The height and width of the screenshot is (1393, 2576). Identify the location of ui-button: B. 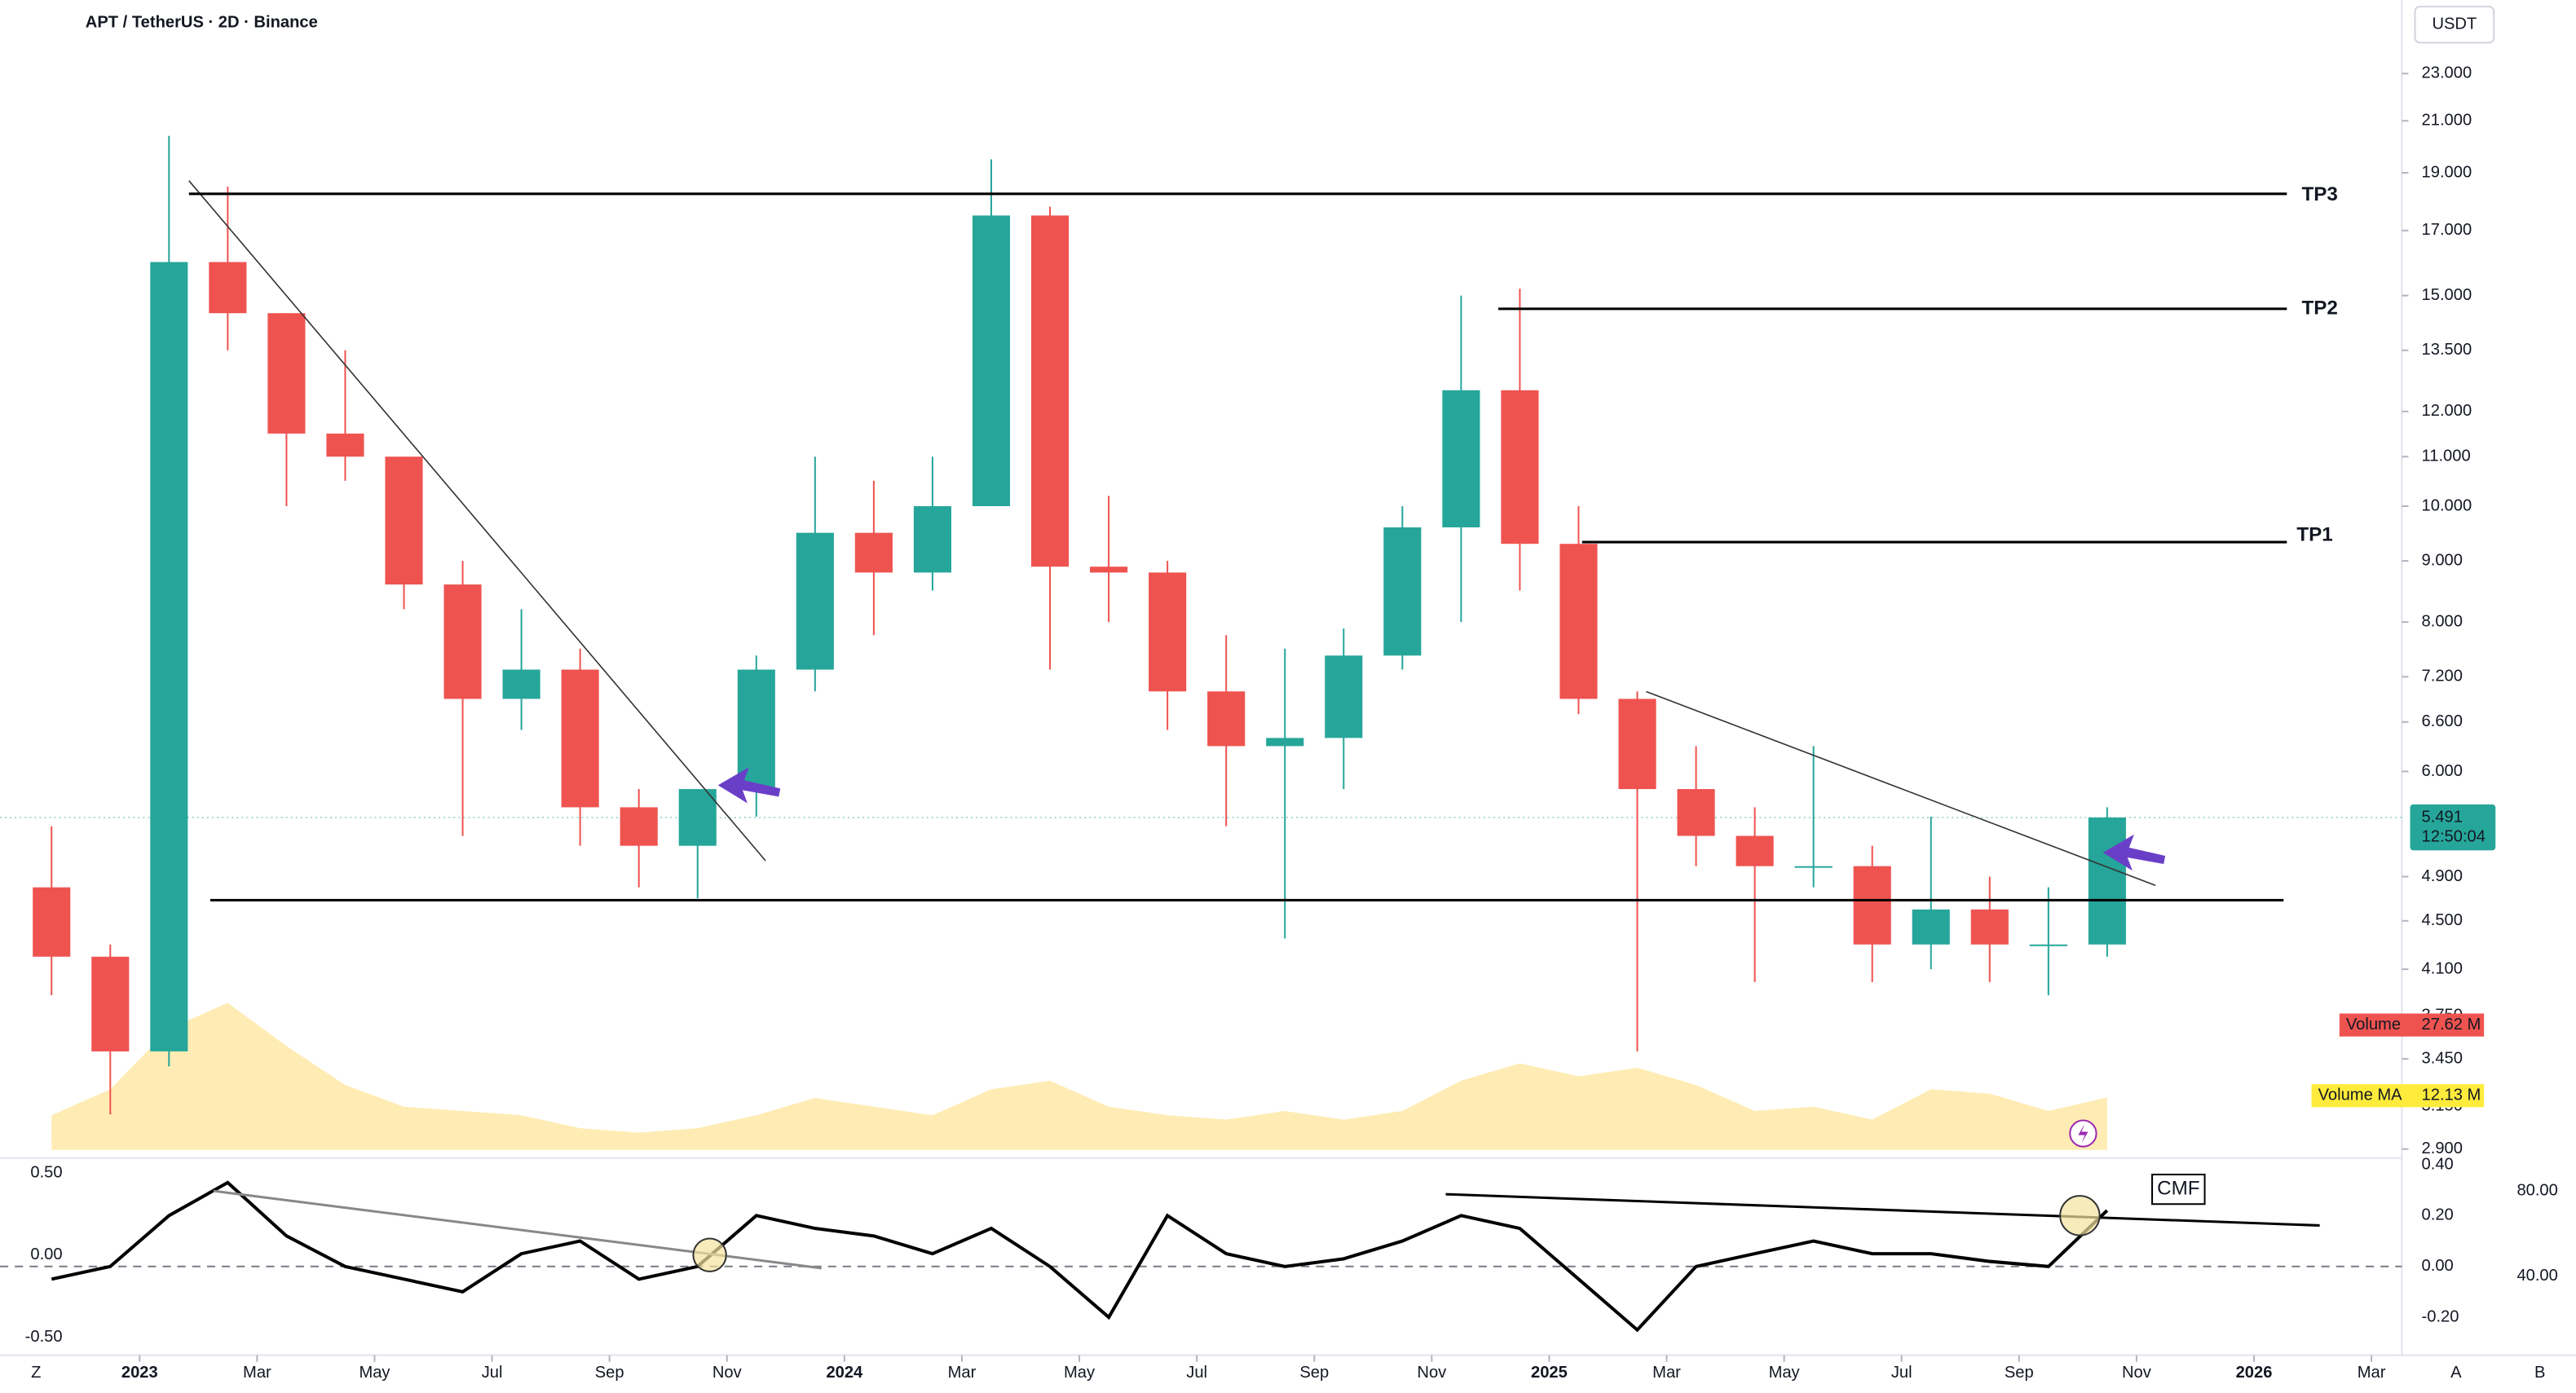
(2539, 1373).